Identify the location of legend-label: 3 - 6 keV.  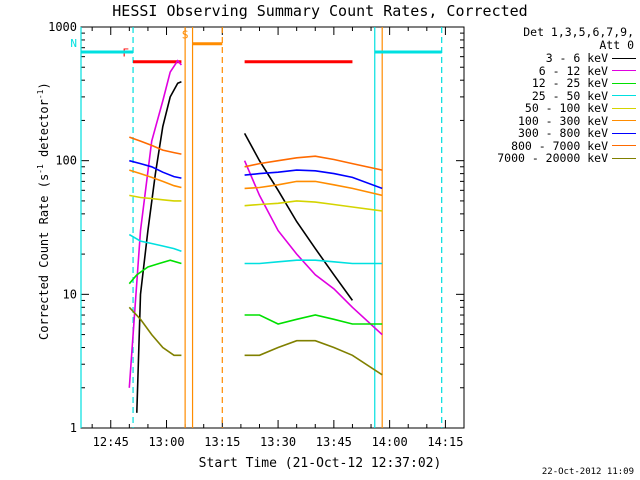
(576, 58).